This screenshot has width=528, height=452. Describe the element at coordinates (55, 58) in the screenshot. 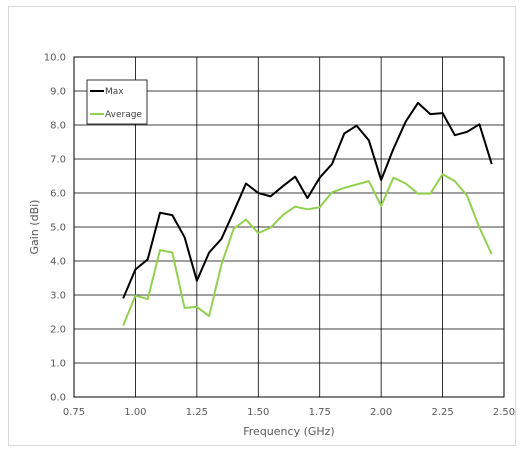

I see `y-tick-label: 10.0` at that location.